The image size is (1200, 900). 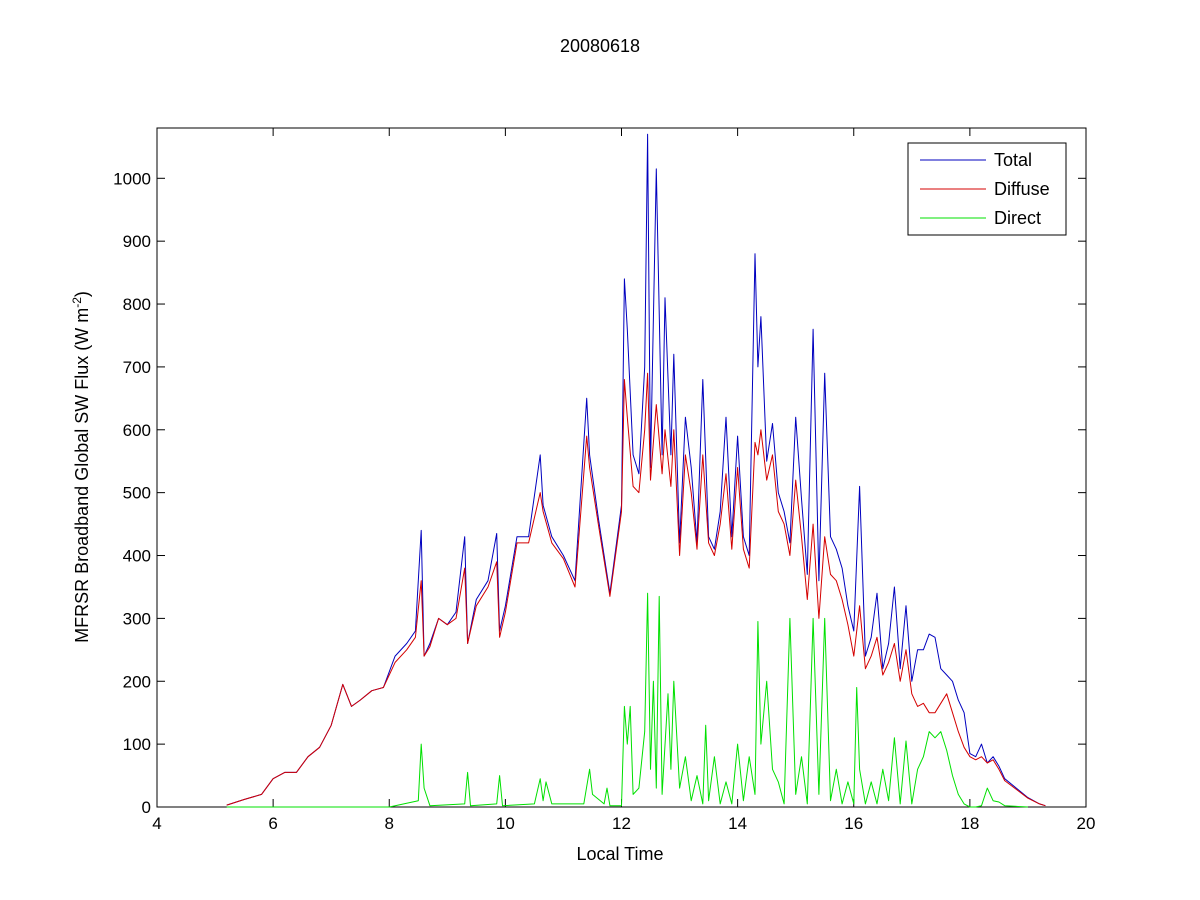 I want to click on y-axis-label-end: ), so click(x=82, y=294).